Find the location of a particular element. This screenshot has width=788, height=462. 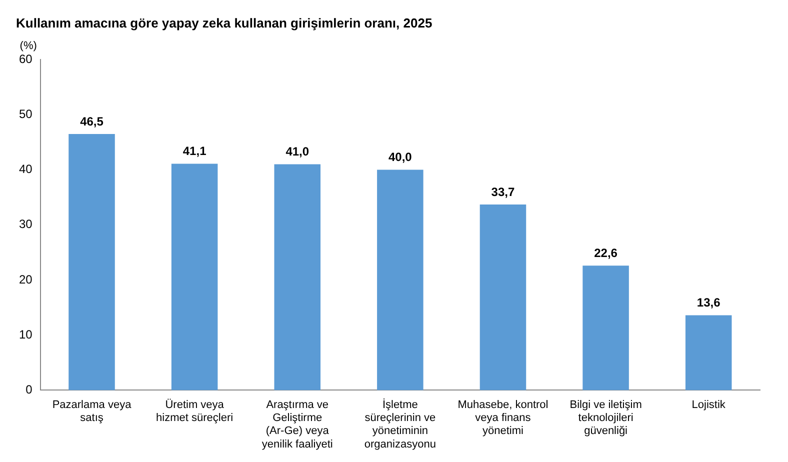

data-label: 40,0 is located at coordinates (400, 157).